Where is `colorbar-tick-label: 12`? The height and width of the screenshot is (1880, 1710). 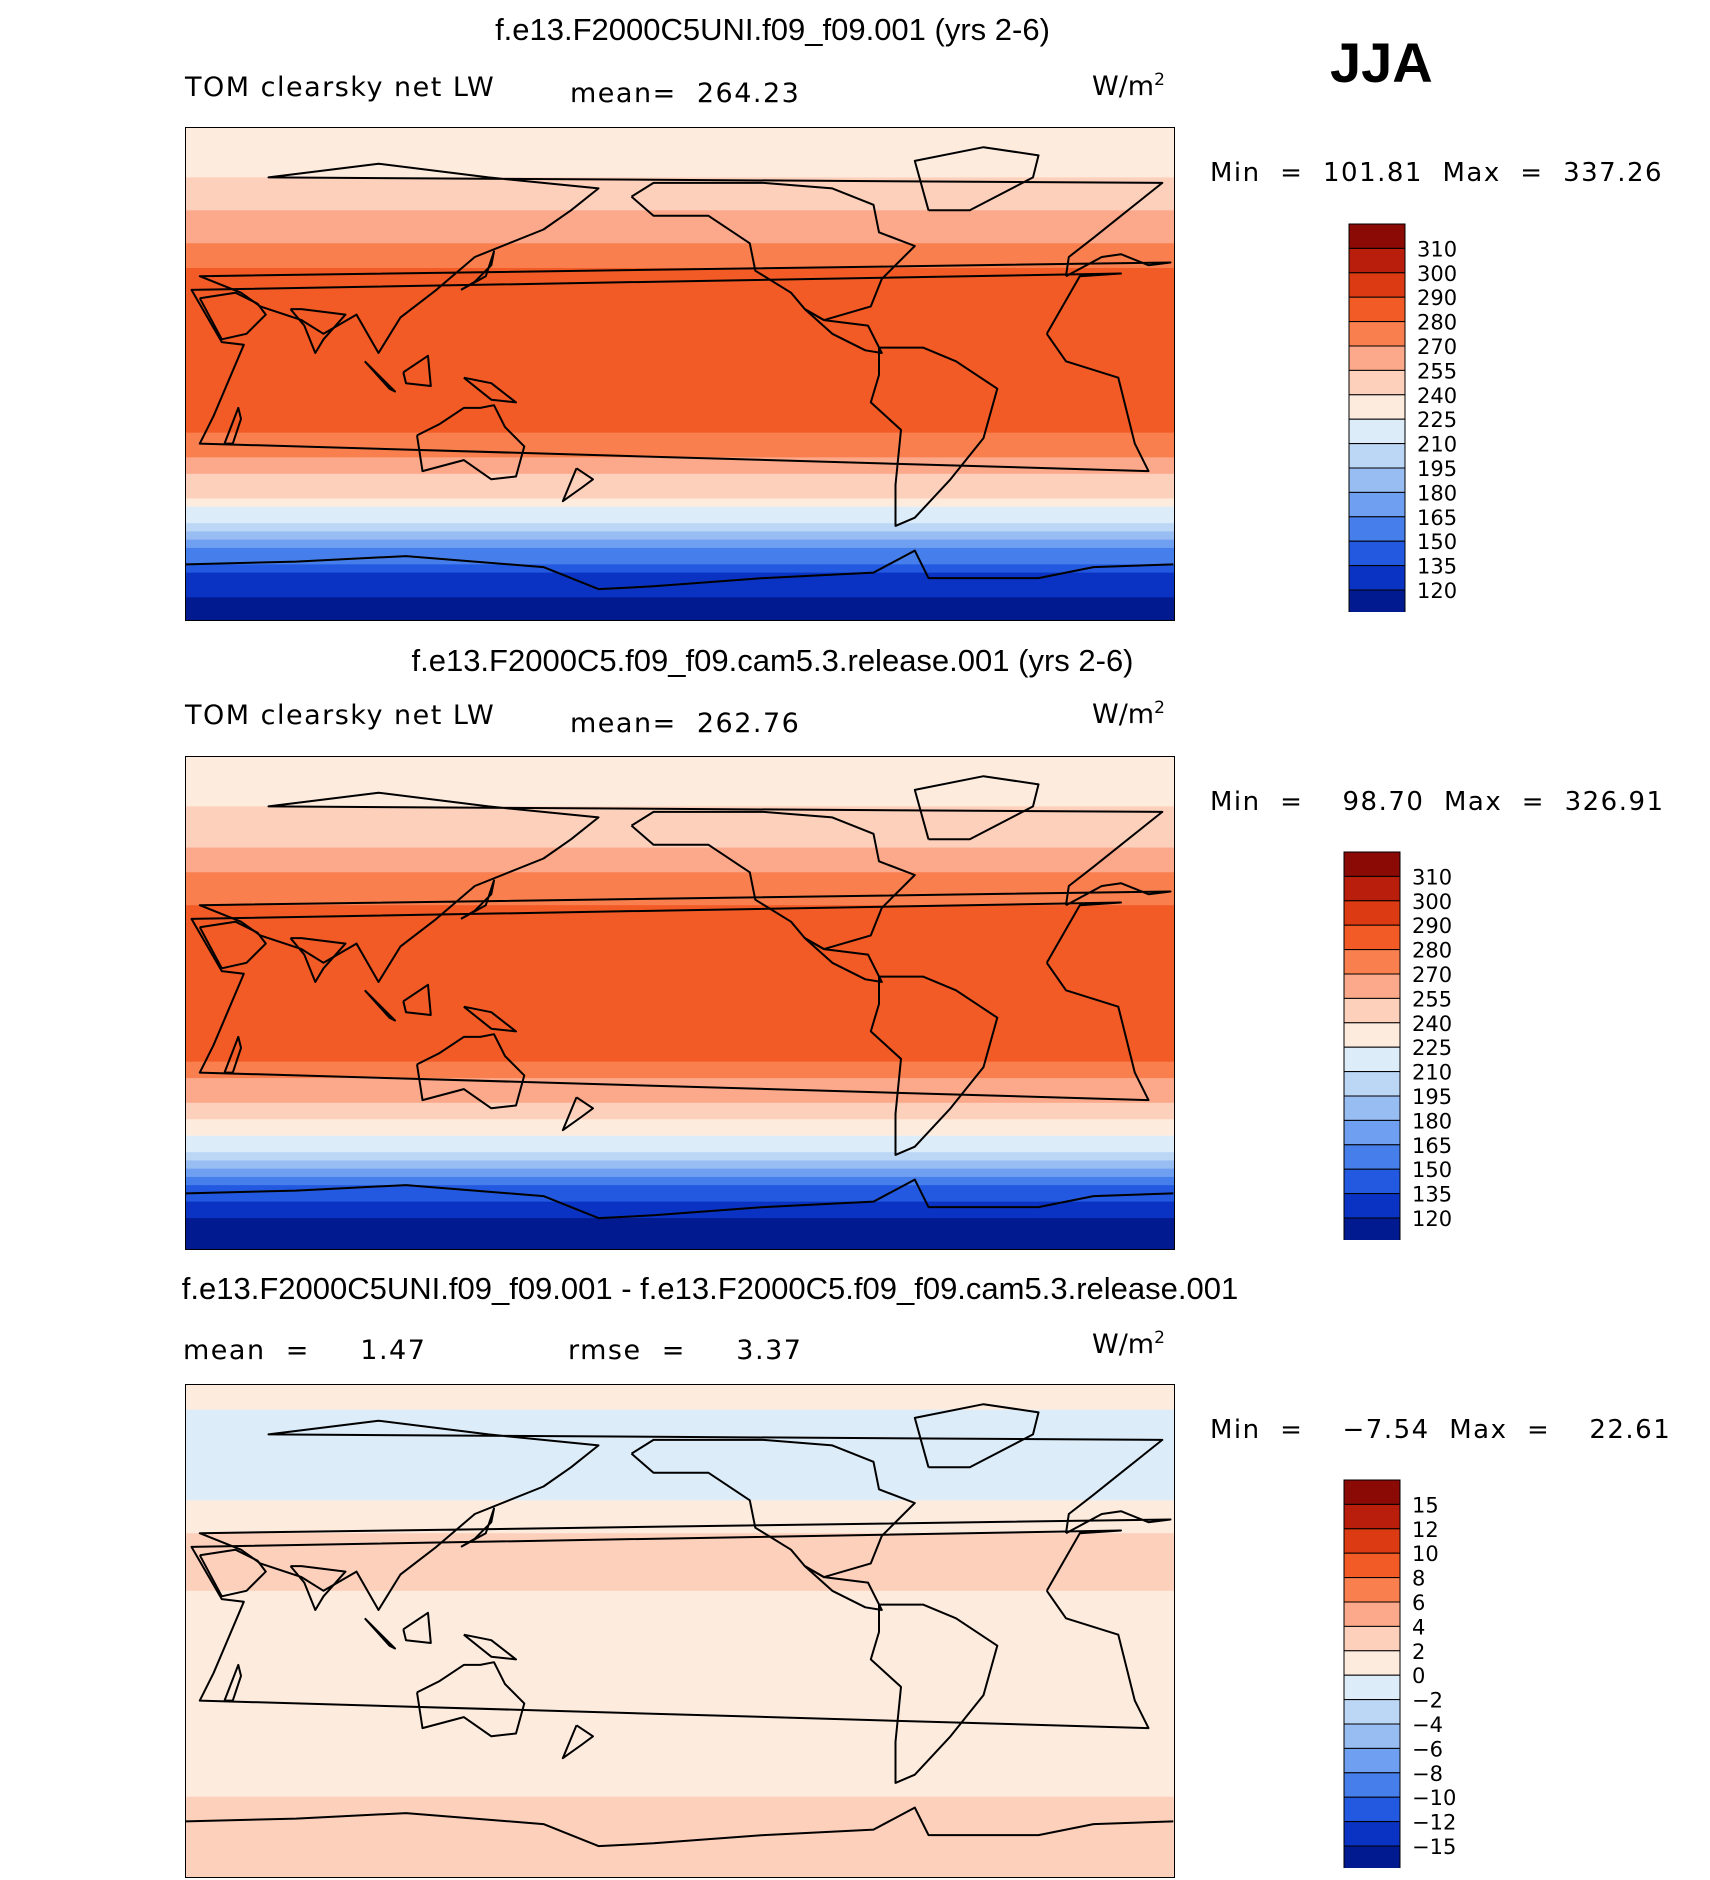
colorbar-tick-label: 12 is located at coordinates (1425, 1530).